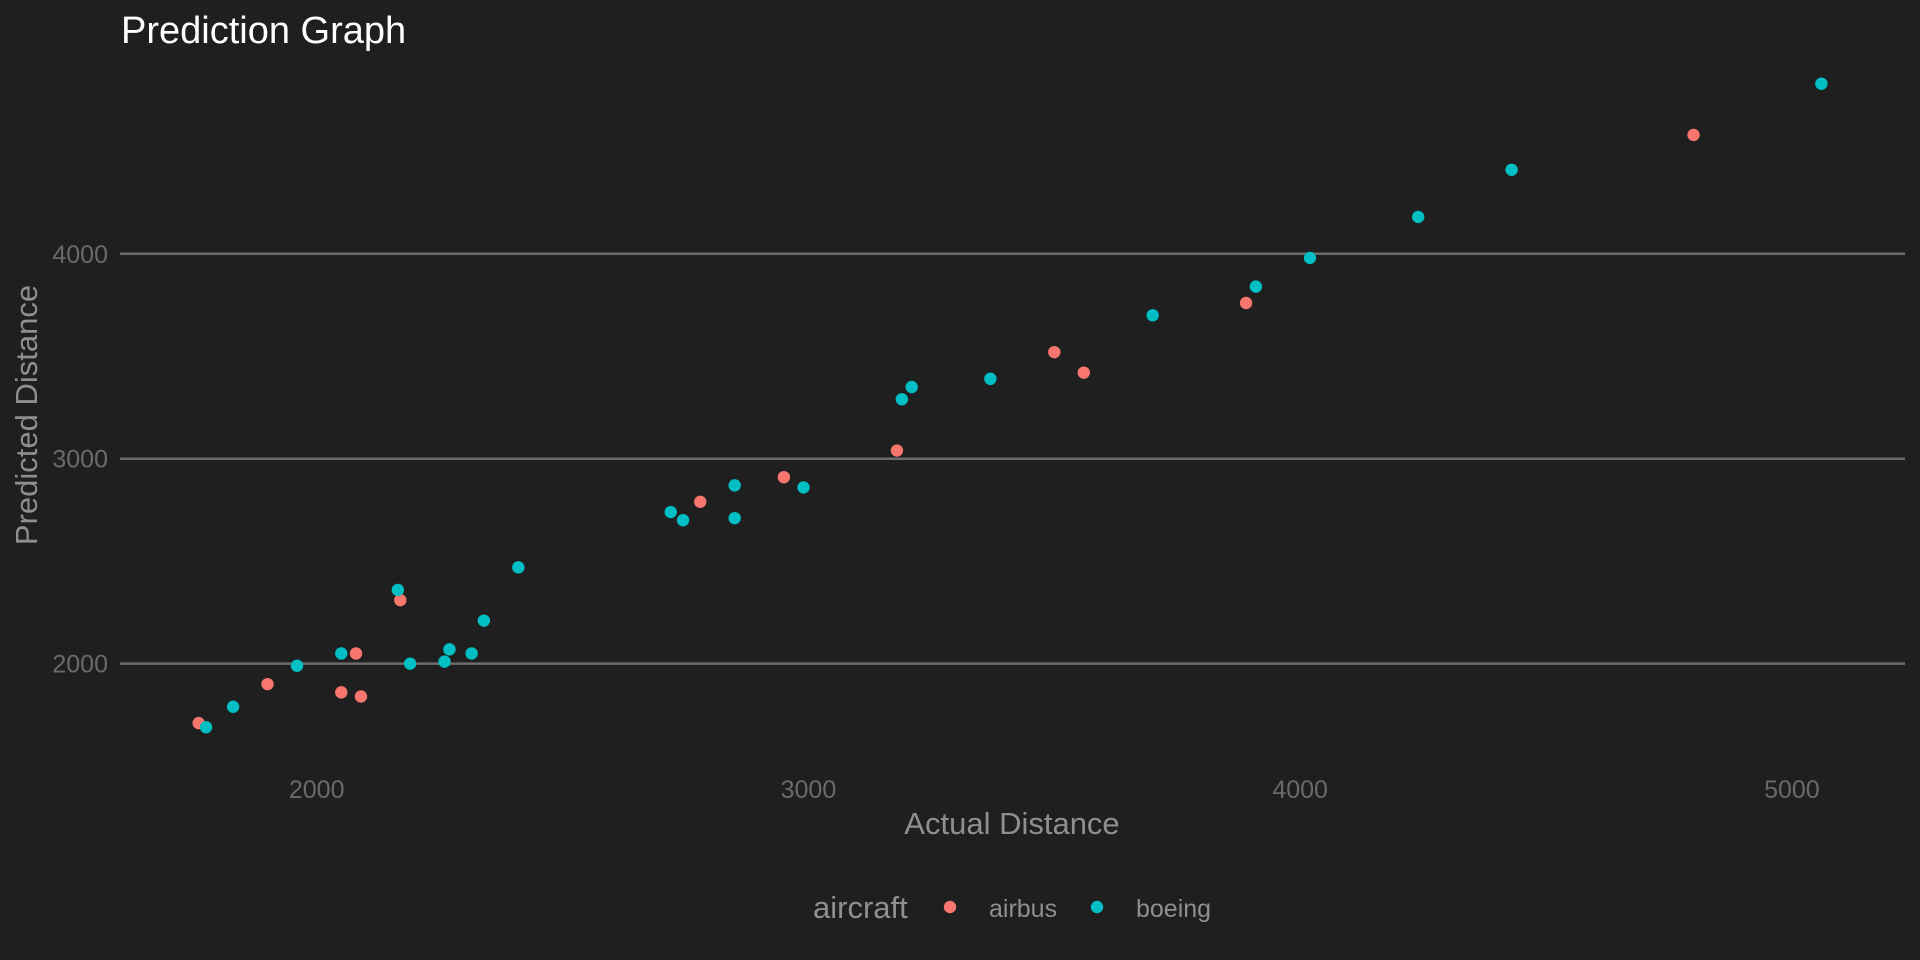  I want to click on legend-key-boeing, so click(1097, 907).